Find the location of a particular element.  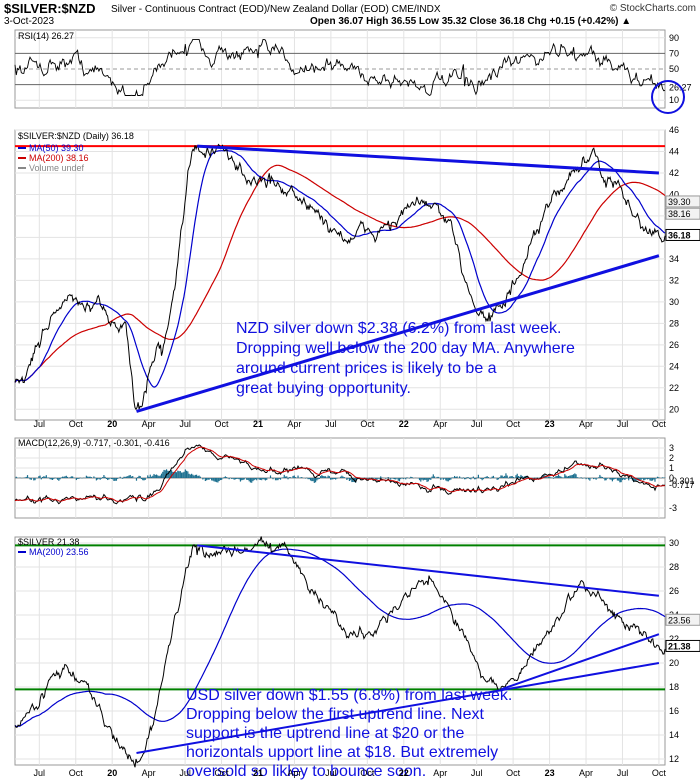

rsi-line is located at coordinates (340, 67).